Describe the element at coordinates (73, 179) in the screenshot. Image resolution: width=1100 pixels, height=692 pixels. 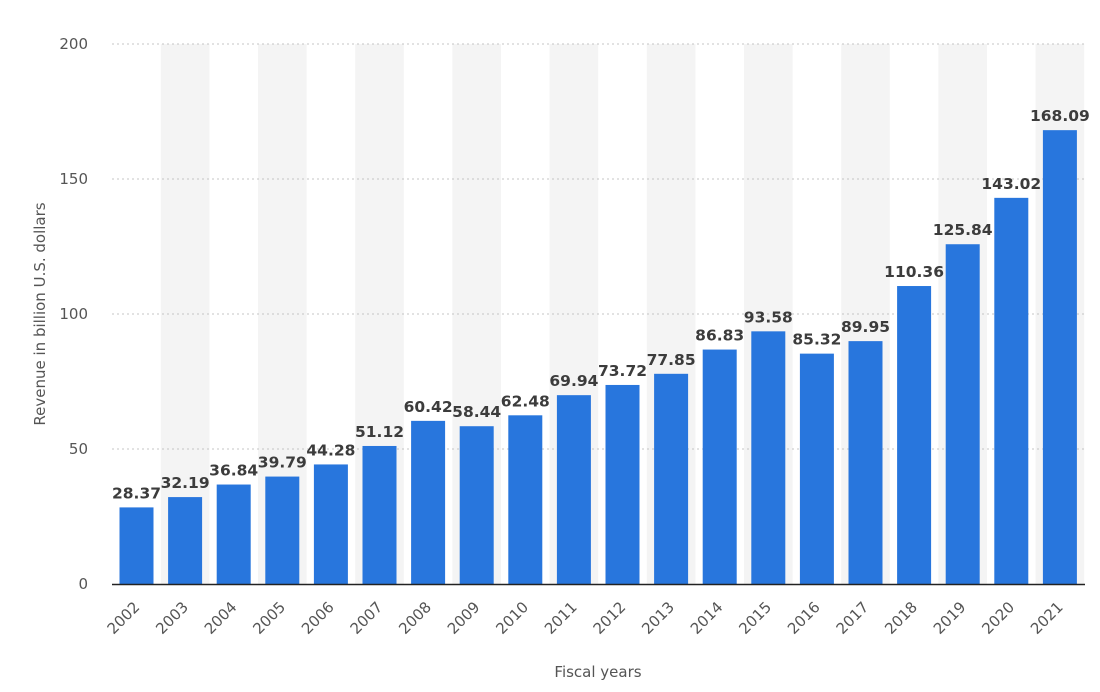
I see `y-tick-label: 150` at that location.